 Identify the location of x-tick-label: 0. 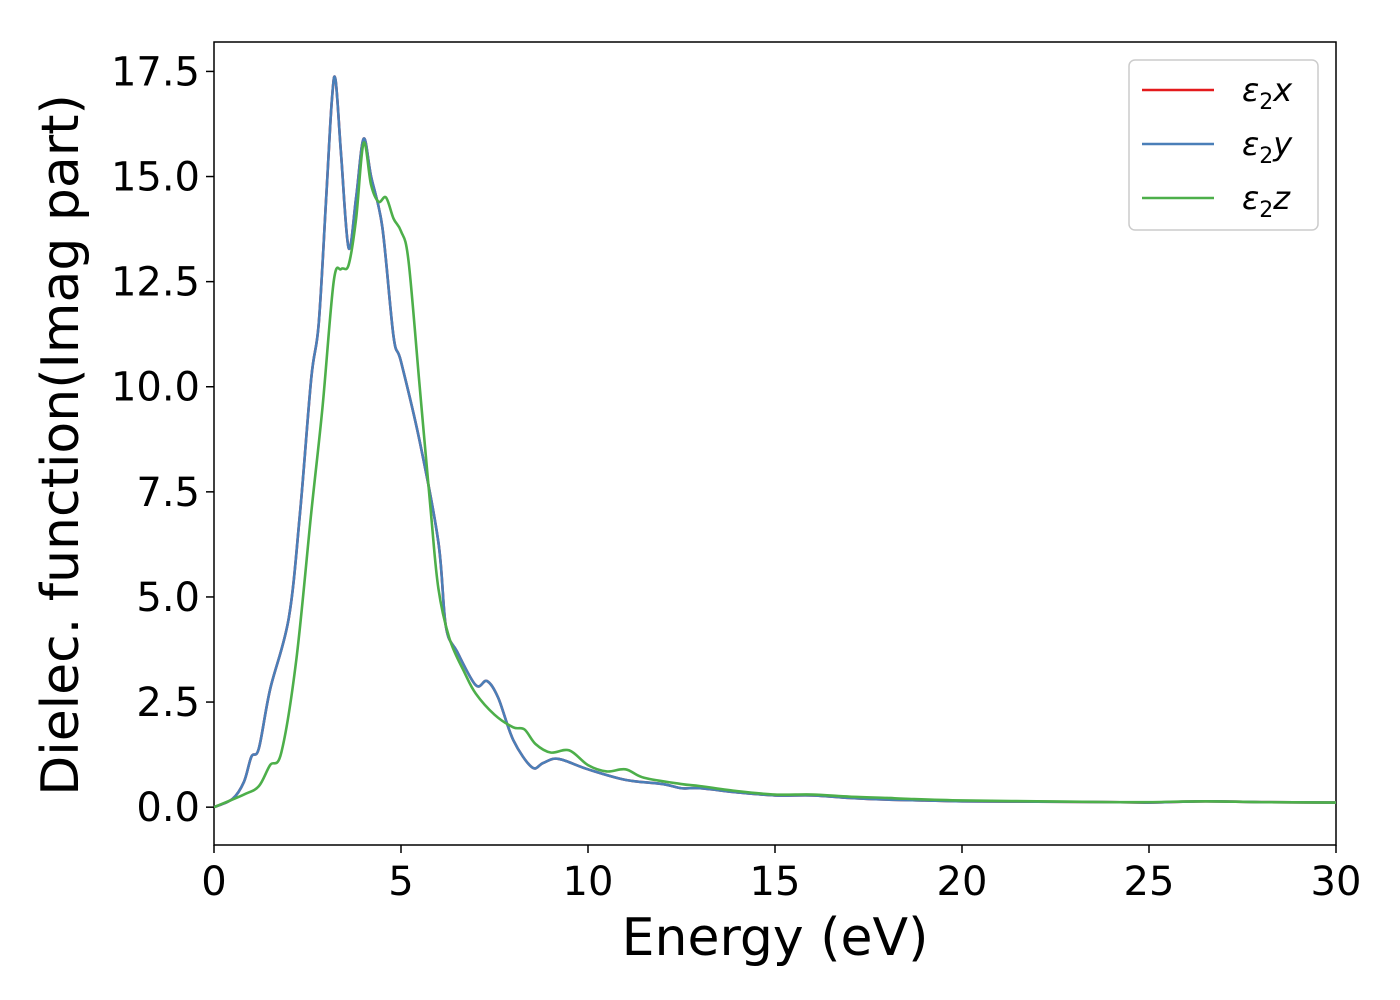
(213, 882).